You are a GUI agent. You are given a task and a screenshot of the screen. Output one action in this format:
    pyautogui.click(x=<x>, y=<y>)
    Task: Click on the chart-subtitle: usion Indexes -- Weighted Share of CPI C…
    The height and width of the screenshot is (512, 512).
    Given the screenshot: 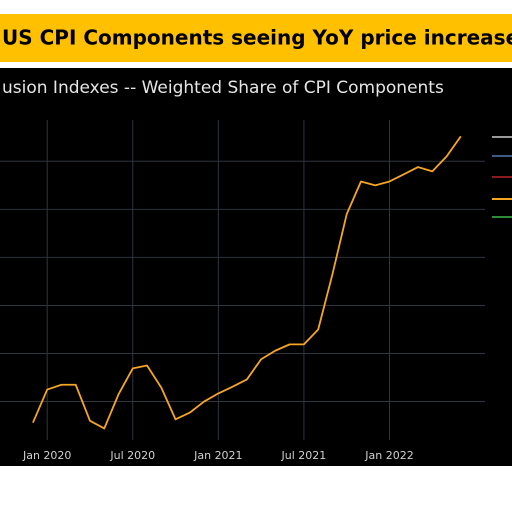 What is the action you would take?
    pyautogui.click(x=223, y=88)
    